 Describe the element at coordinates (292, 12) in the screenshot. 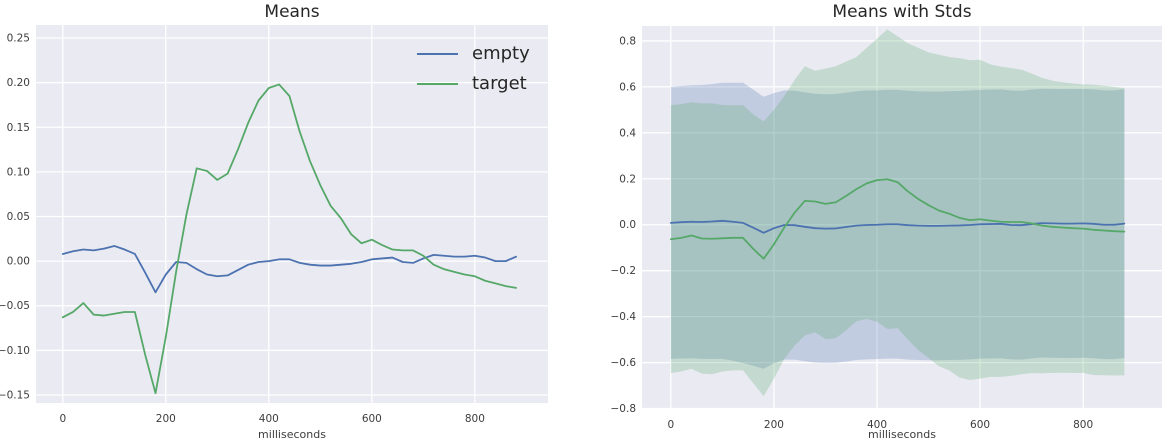

I see `chart-title: Means` at that location.